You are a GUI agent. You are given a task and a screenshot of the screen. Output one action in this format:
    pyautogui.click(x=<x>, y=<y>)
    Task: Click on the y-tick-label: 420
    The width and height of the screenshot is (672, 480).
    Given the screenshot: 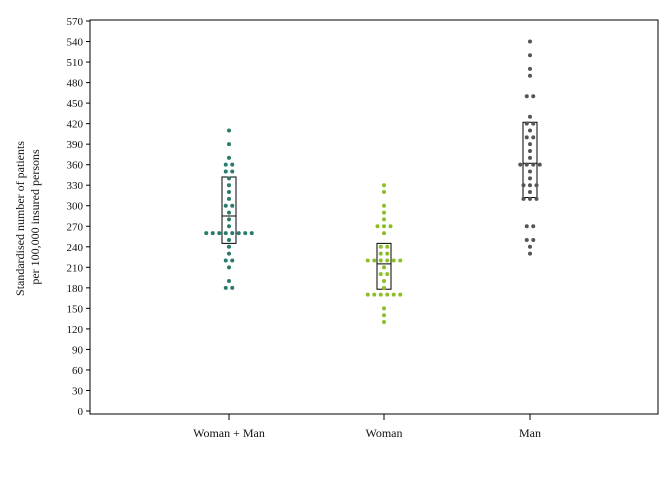 What is the action you would take?
    pyautogui.click(x=75, y=125)
    